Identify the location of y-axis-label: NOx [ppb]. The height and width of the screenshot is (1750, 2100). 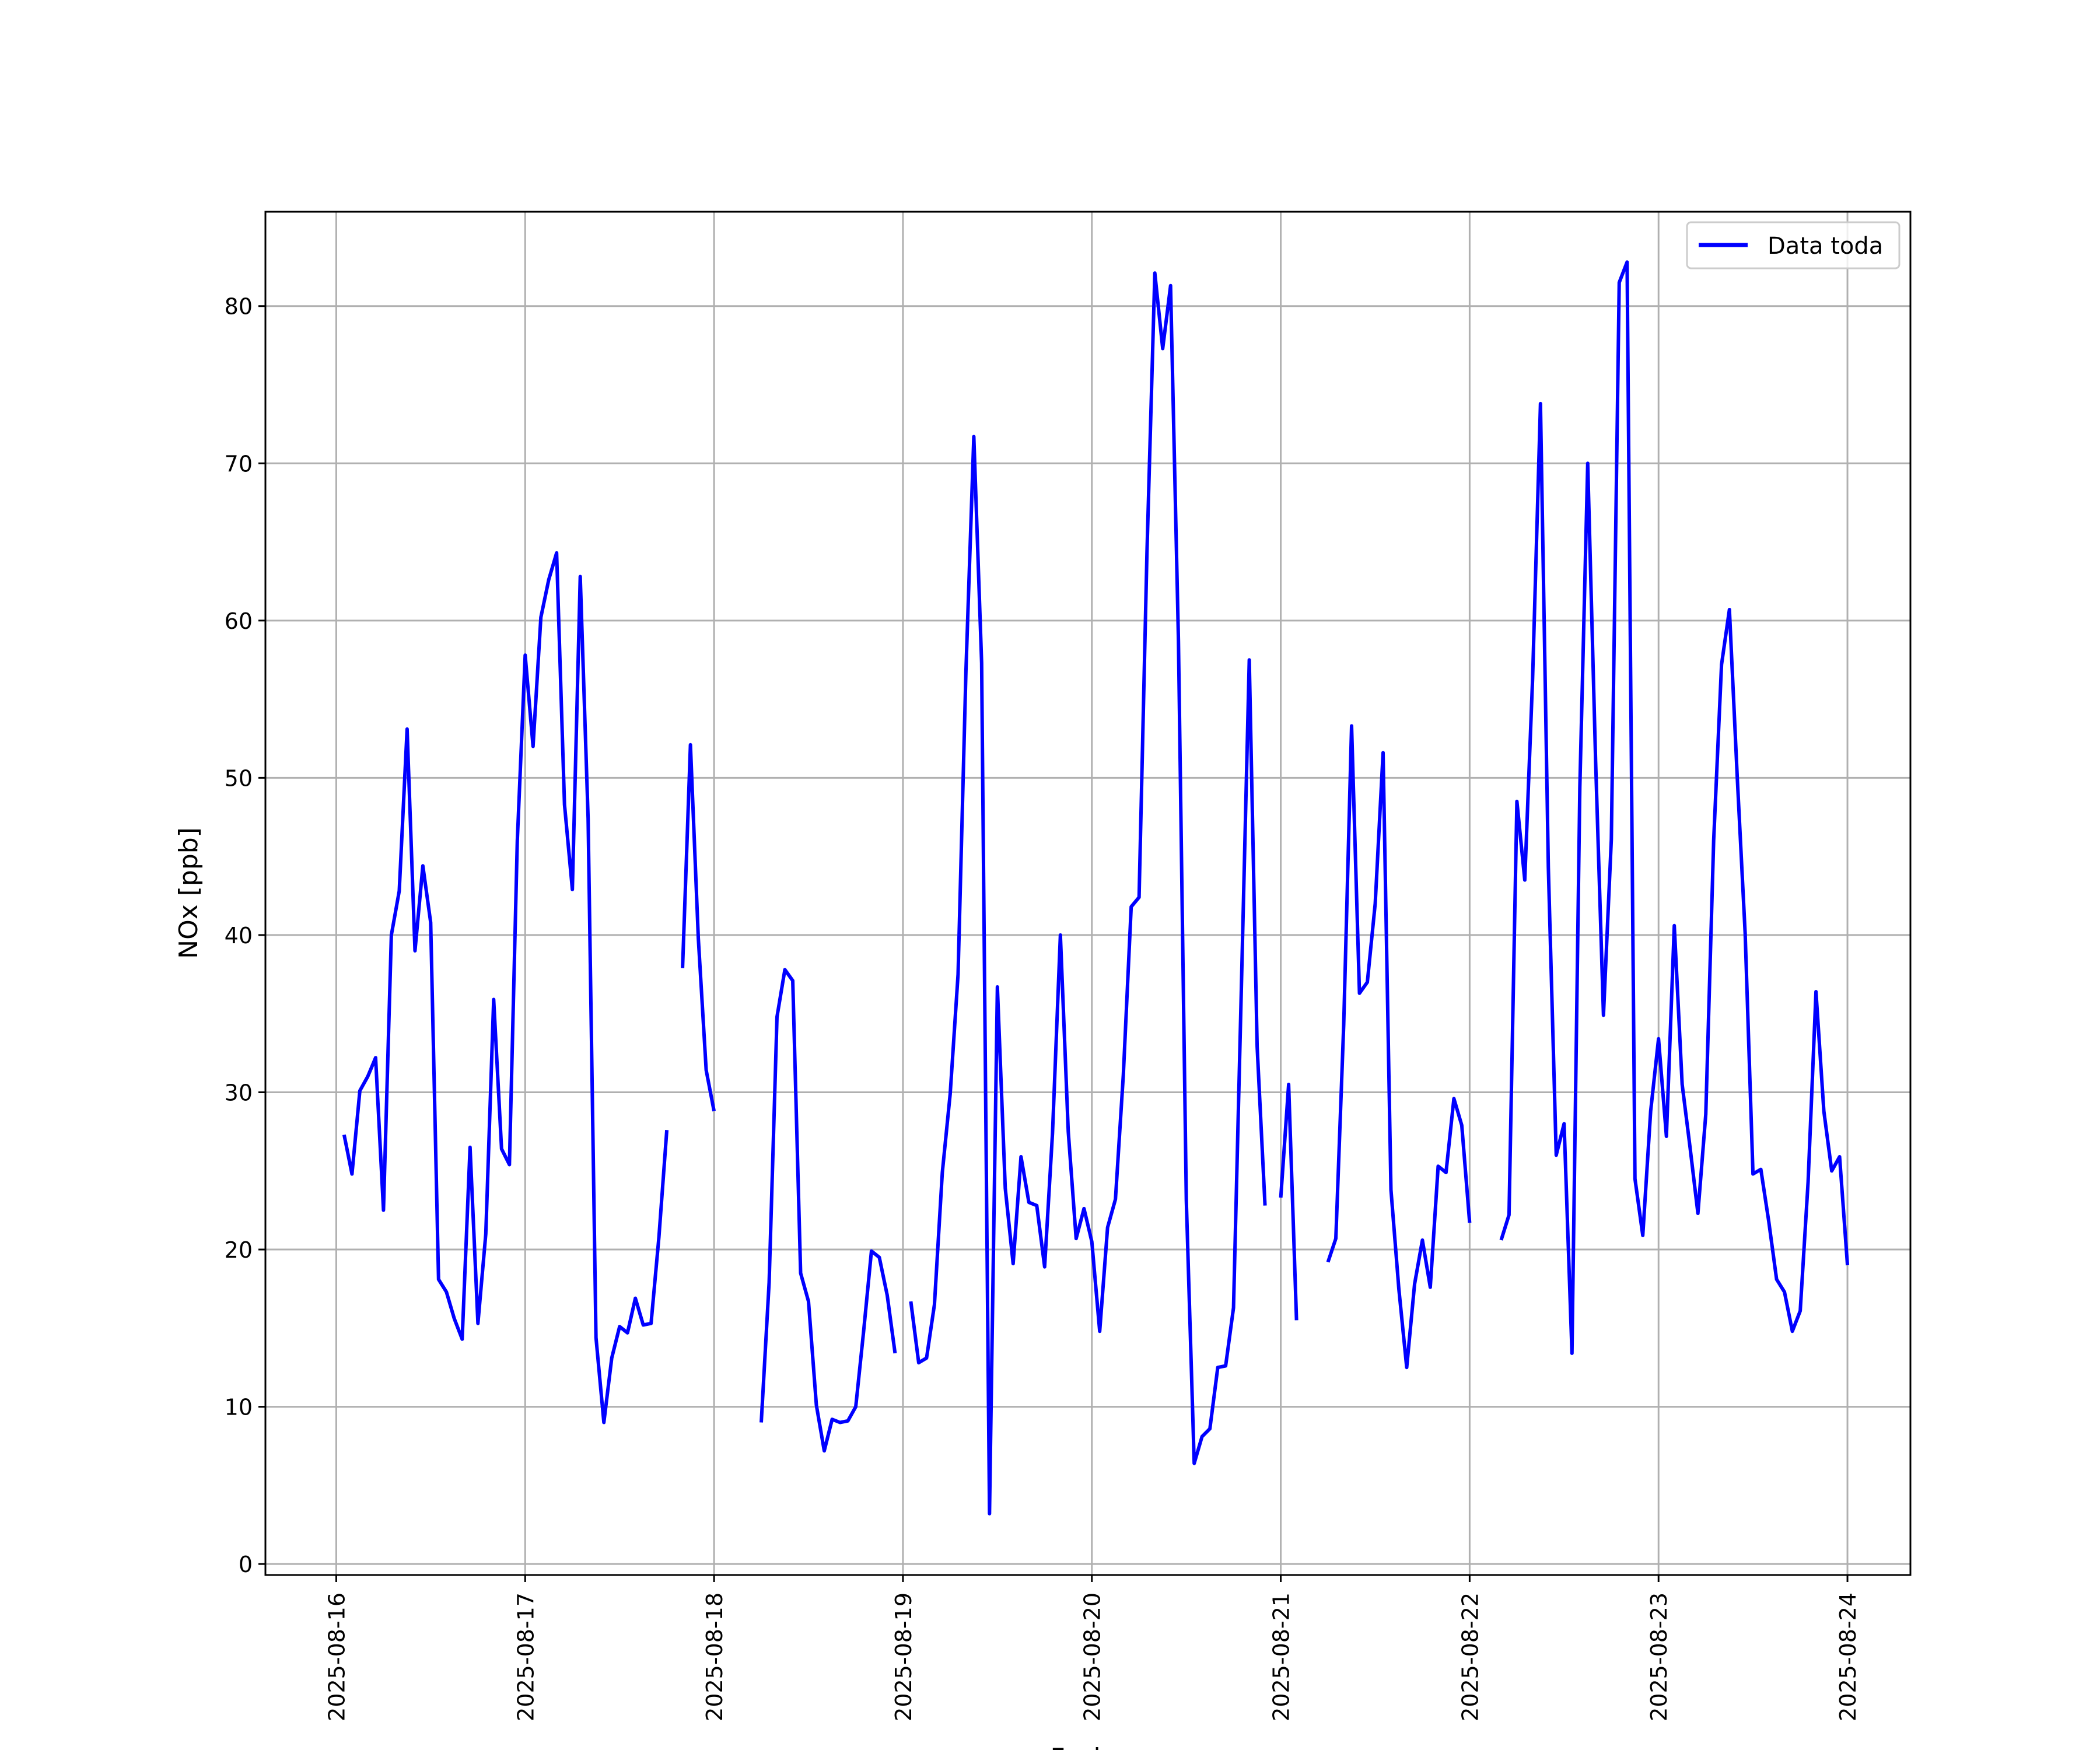
(189, 893).